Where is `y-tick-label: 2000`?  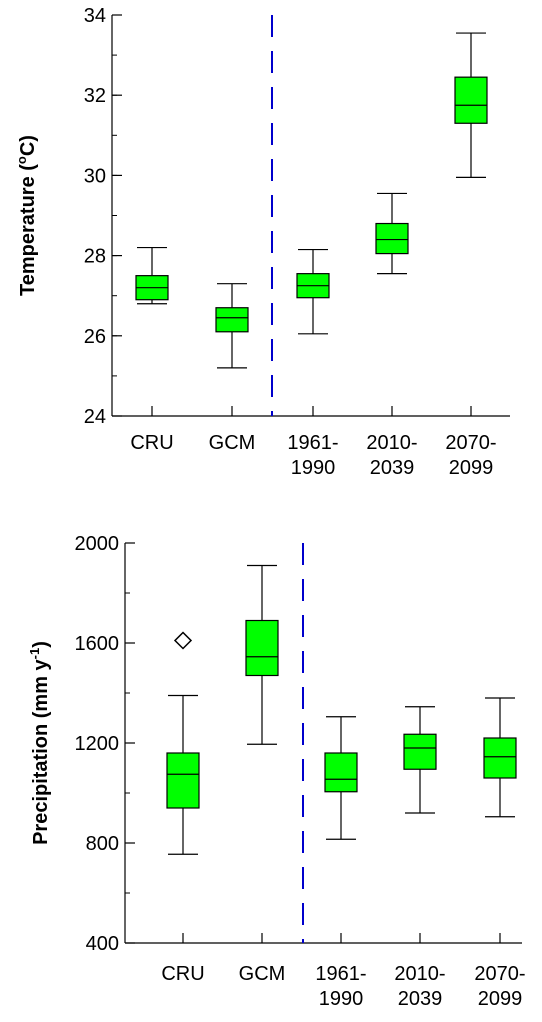 y-tick-label: 2000 is located at coordinates (97, 544).